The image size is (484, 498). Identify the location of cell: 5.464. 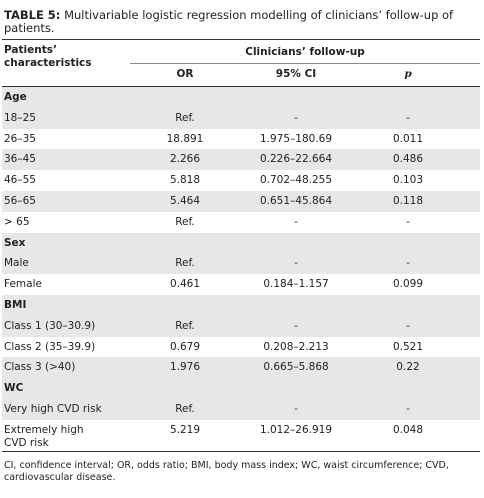
(185, 201).